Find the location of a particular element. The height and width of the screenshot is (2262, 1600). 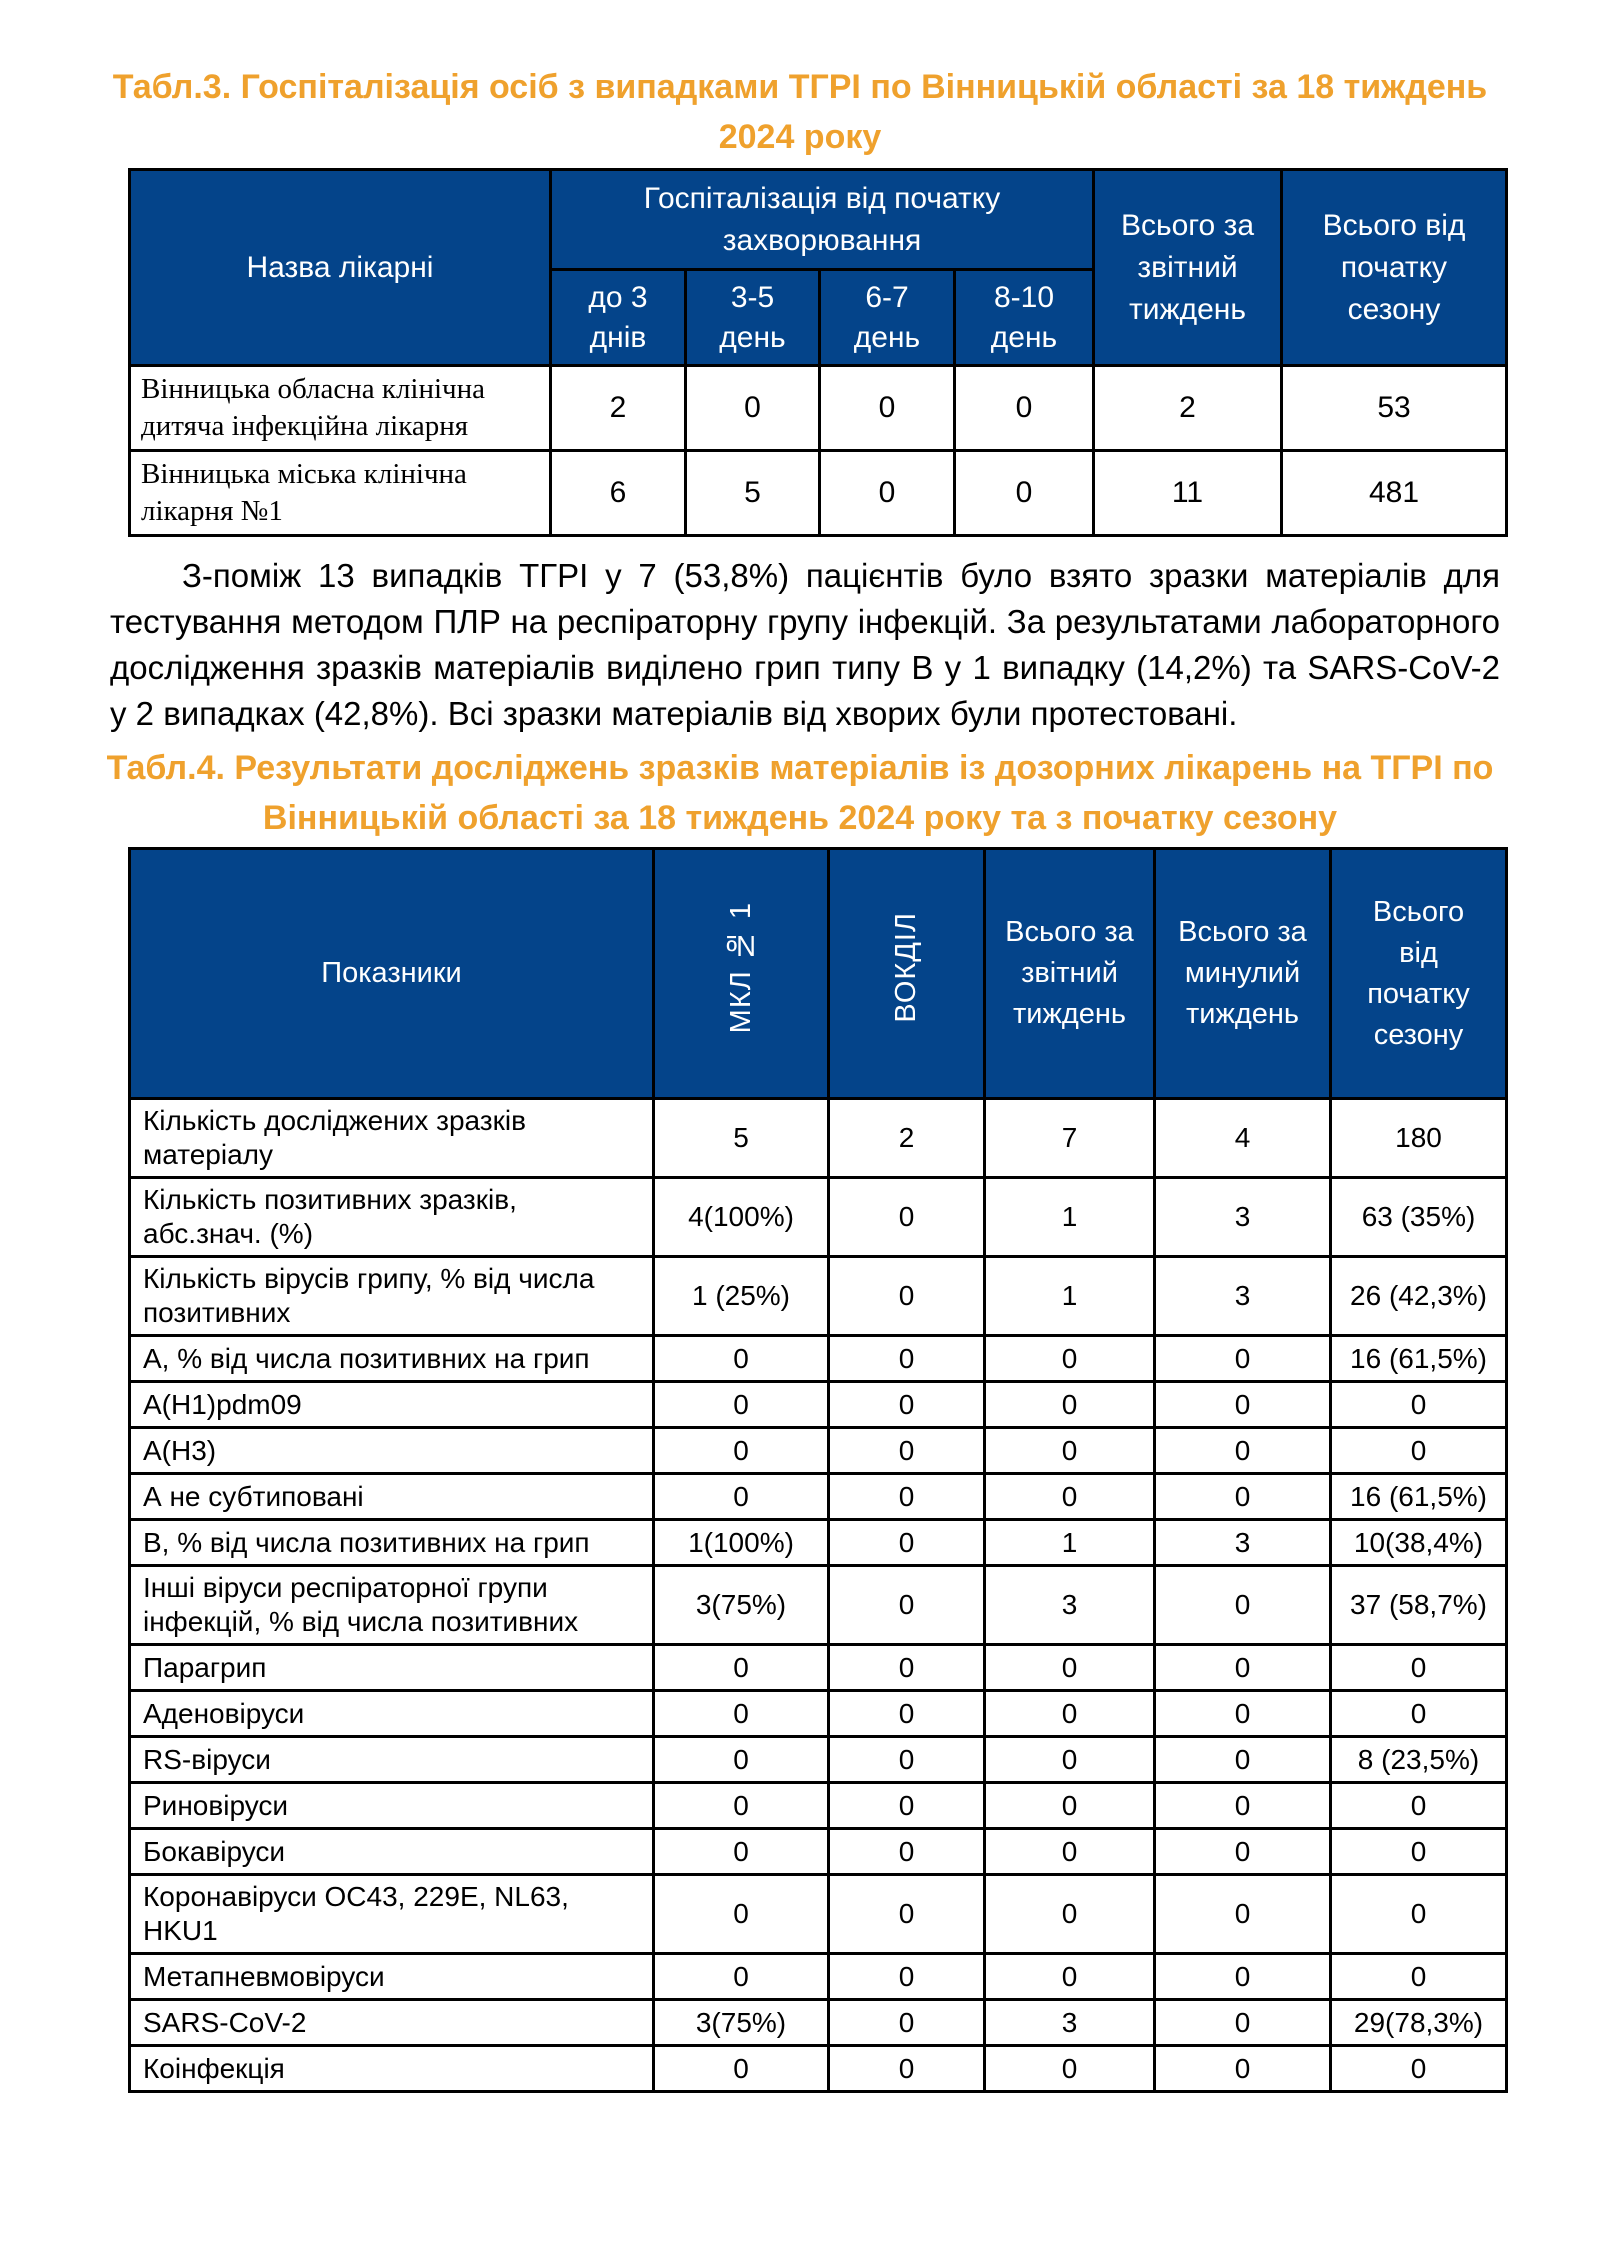

cell-value: 5 is located at coordinates (752, 493).